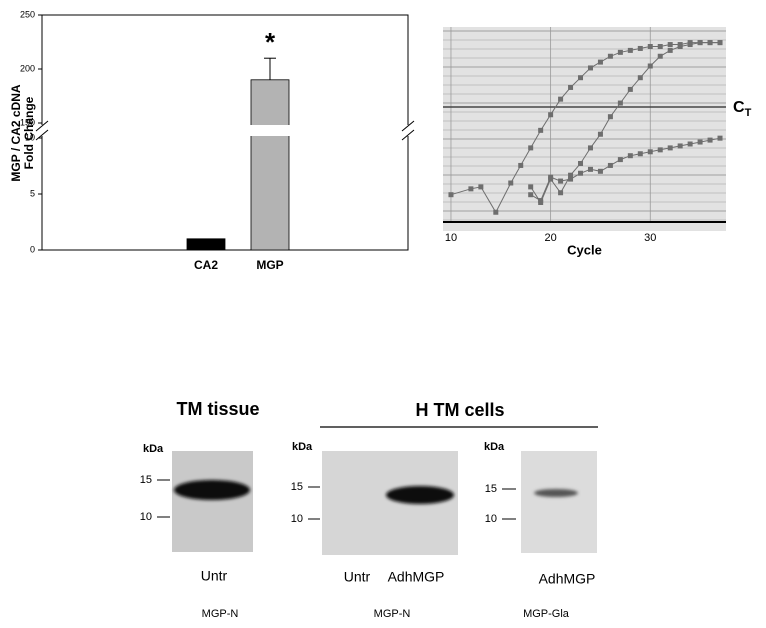  What do you see at coordinates (27, 14) in the screenshot?
I see `y-tick-label: 250` at bounding box center [27, 14].